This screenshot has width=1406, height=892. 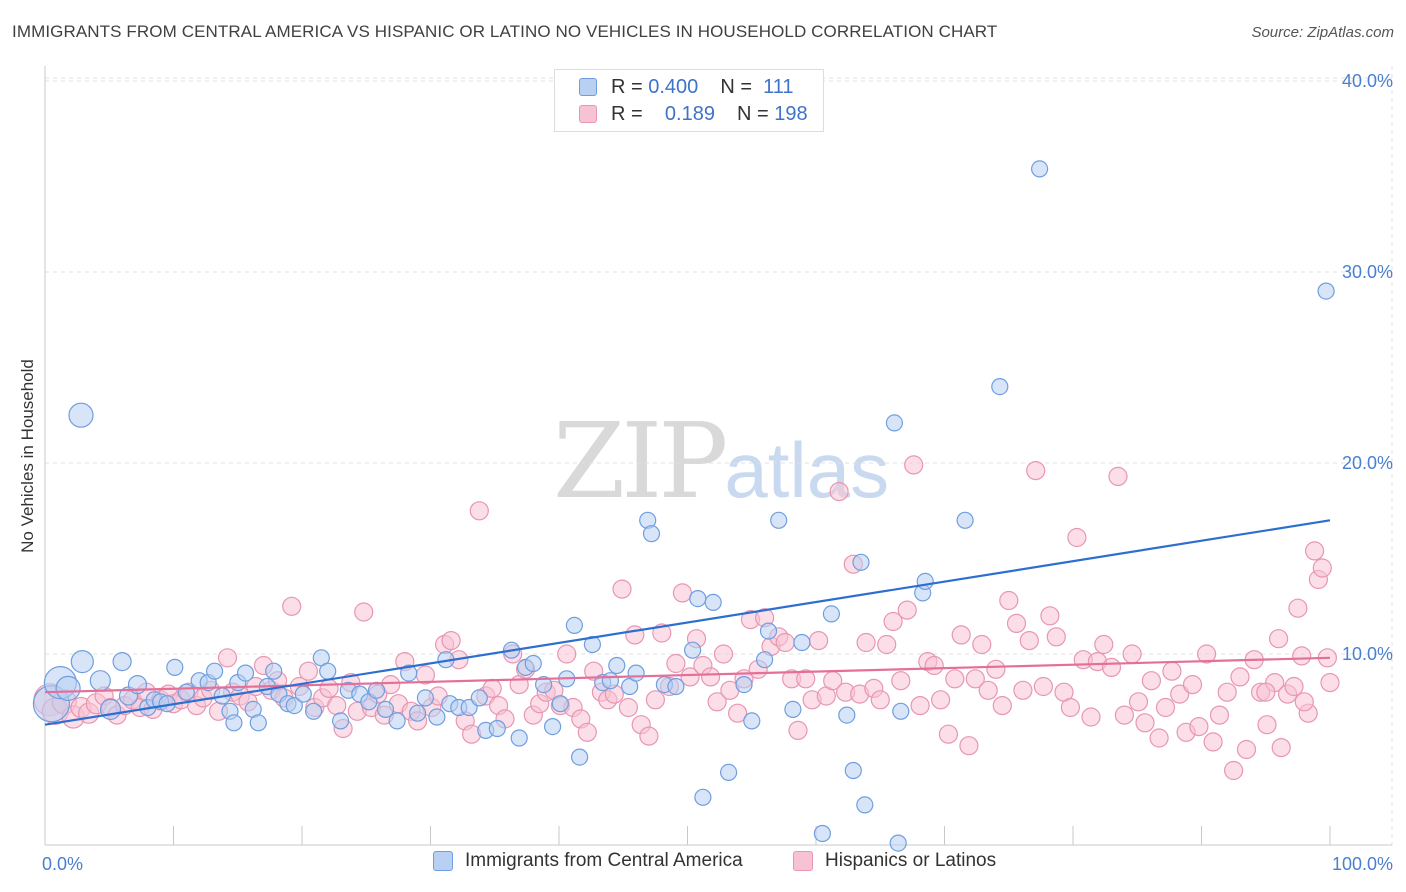 What do you see at coordinates (689, 113) in the screenshot?
I see `r-value: 0.189` at bounding box center [689, 113].